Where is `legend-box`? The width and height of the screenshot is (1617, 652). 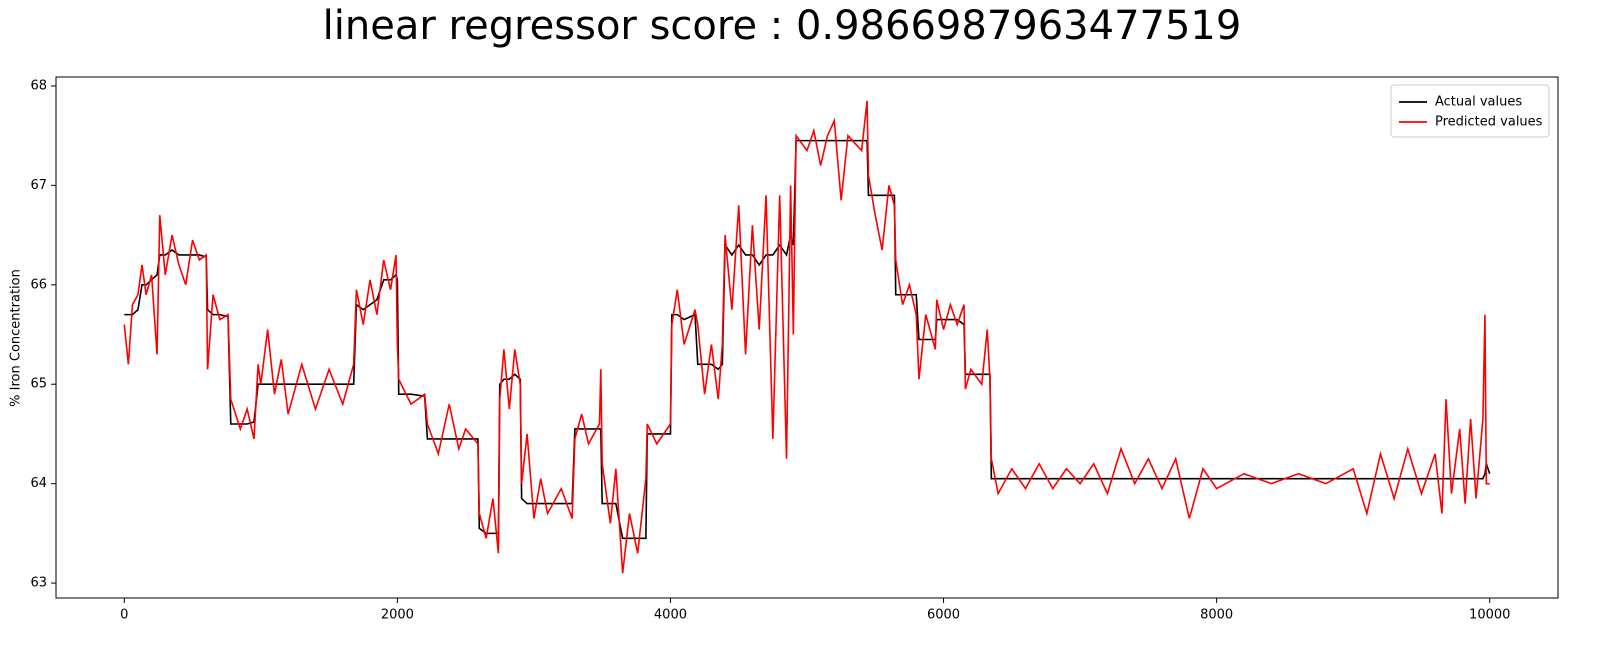 legend-box is located at coordinates (1470, 111).